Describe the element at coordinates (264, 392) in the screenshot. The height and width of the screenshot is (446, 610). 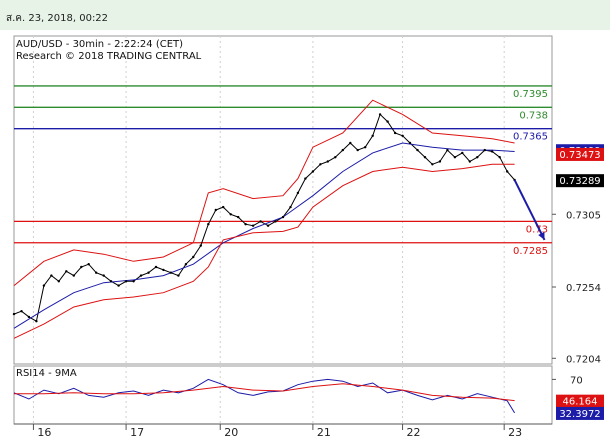
I see `rsi-ma-line` at that location.